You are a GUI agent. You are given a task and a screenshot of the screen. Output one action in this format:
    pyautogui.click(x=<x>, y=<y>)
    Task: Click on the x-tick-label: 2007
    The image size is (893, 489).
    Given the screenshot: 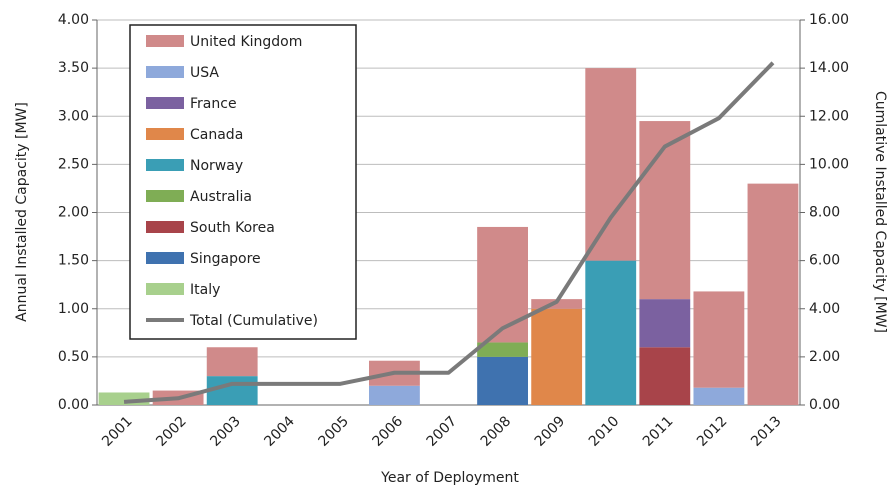 What is the action you would take?
    pyautogui.click(x=442, y=431)
    